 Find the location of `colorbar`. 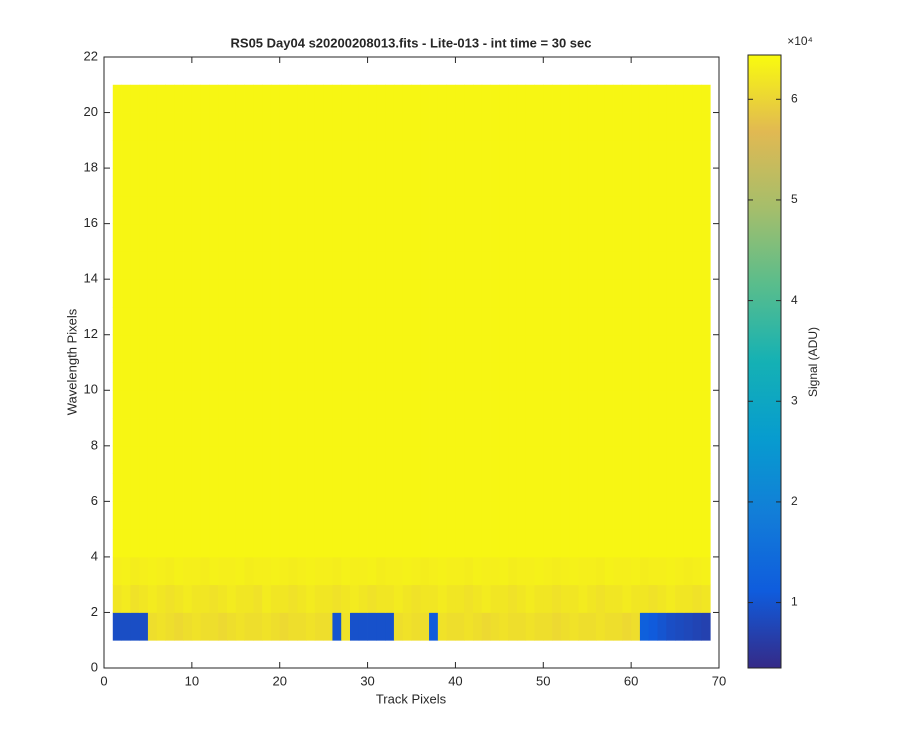

colorbar is located at coordinates (764, 361).